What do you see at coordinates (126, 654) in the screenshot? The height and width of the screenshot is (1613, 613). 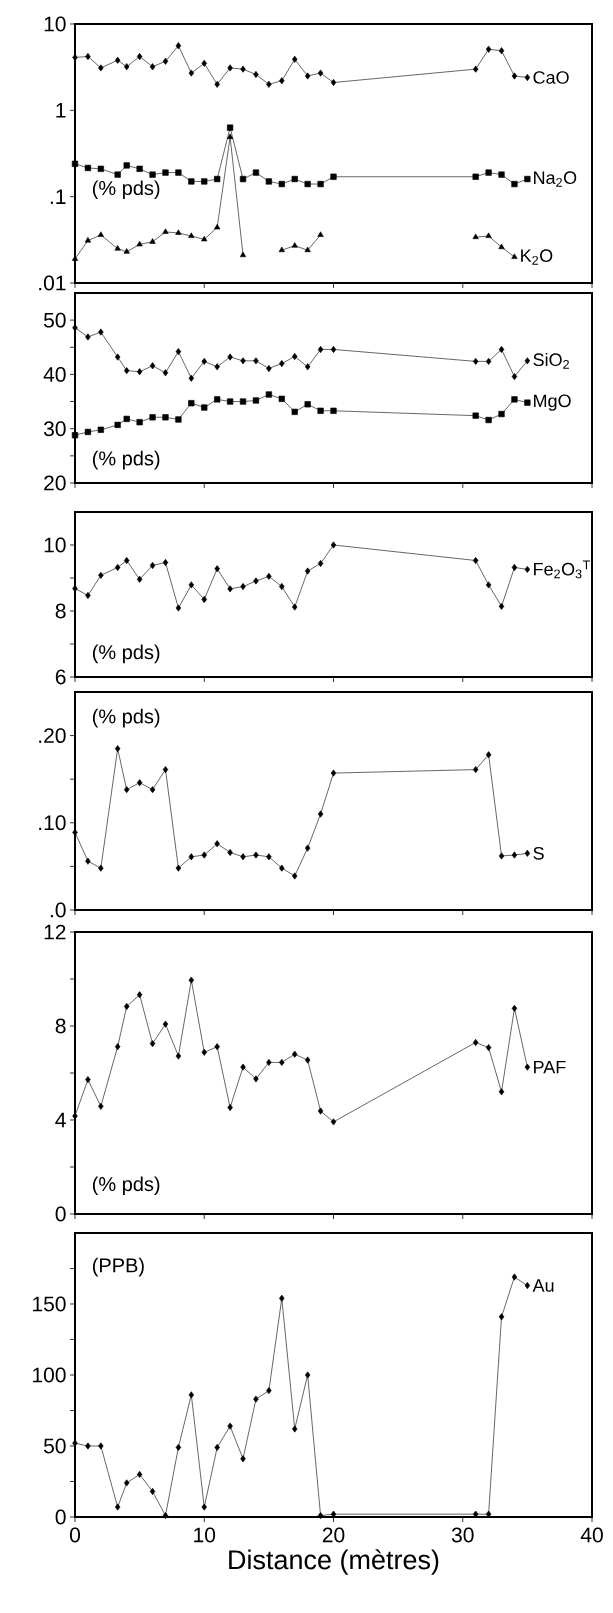 I see `annotation: (% pds)` at bounding box center [126, 654].